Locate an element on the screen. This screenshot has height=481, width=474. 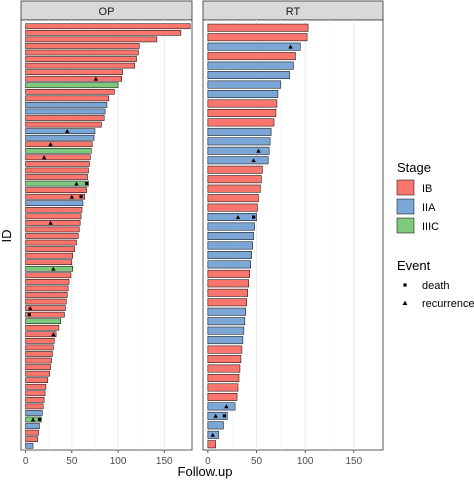
x-axis-label: Follow.up is located at coordinates (205, 471).